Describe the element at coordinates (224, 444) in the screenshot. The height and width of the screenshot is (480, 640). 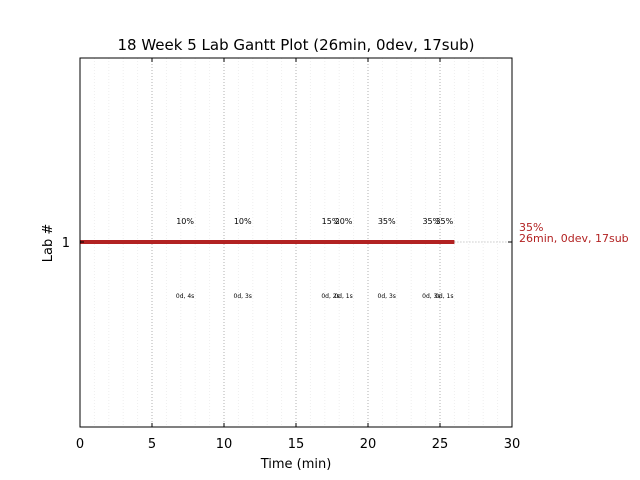
I see `x-tick-label: 10` at that location.